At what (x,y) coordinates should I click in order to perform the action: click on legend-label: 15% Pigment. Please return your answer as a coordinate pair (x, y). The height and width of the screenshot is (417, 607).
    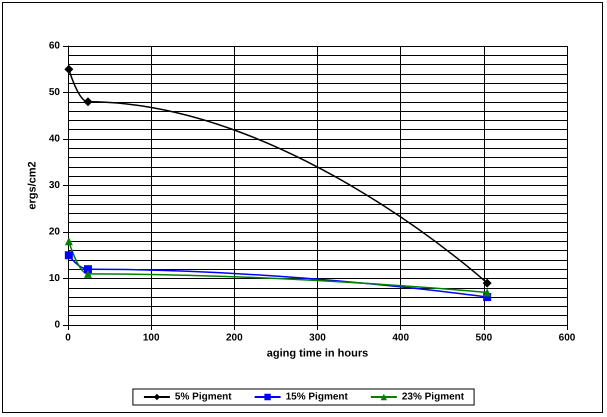
    Looking at the image, I should click on (317, 397).